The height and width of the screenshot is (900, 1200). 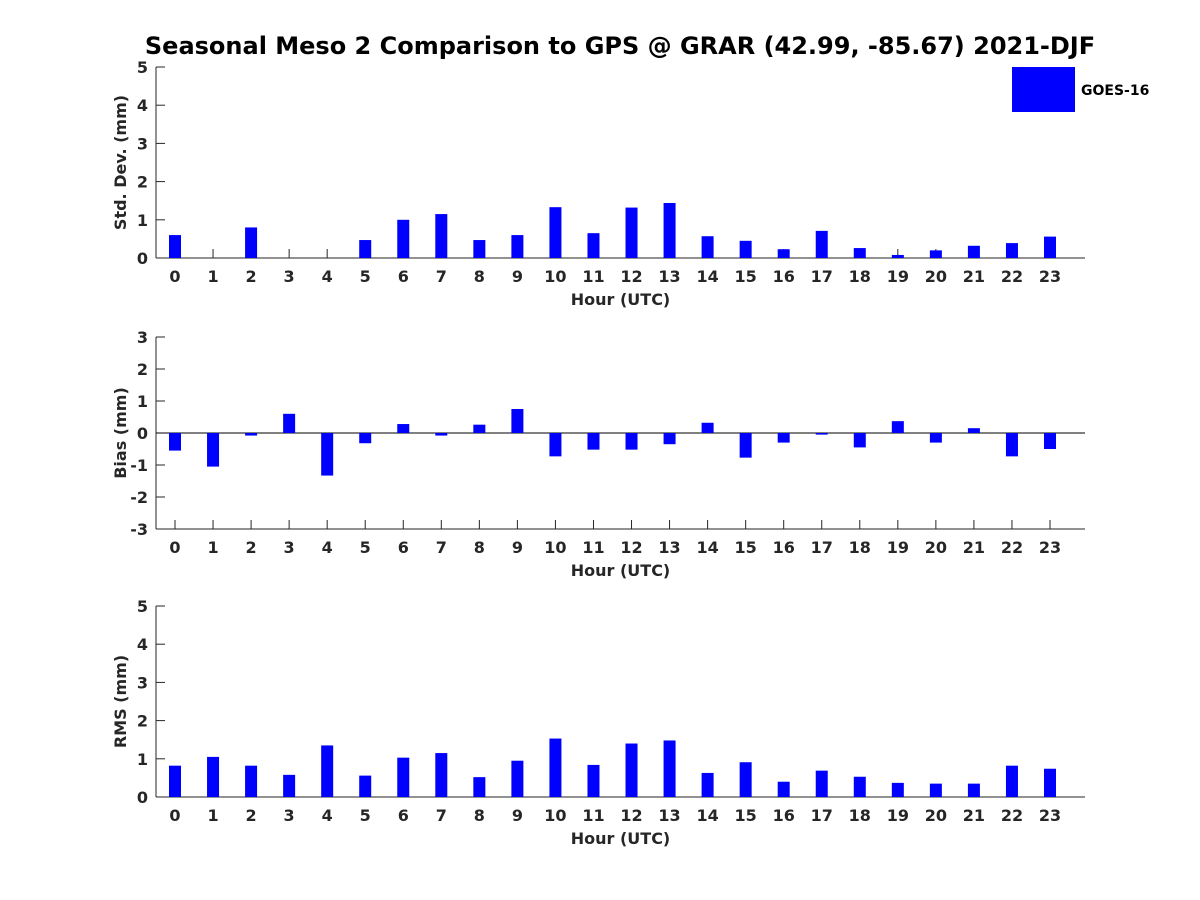 What do you see at coordinates (142, 67) in the screenshot?
I see `y-tick-label: 5` at bounding box center [142, 67].